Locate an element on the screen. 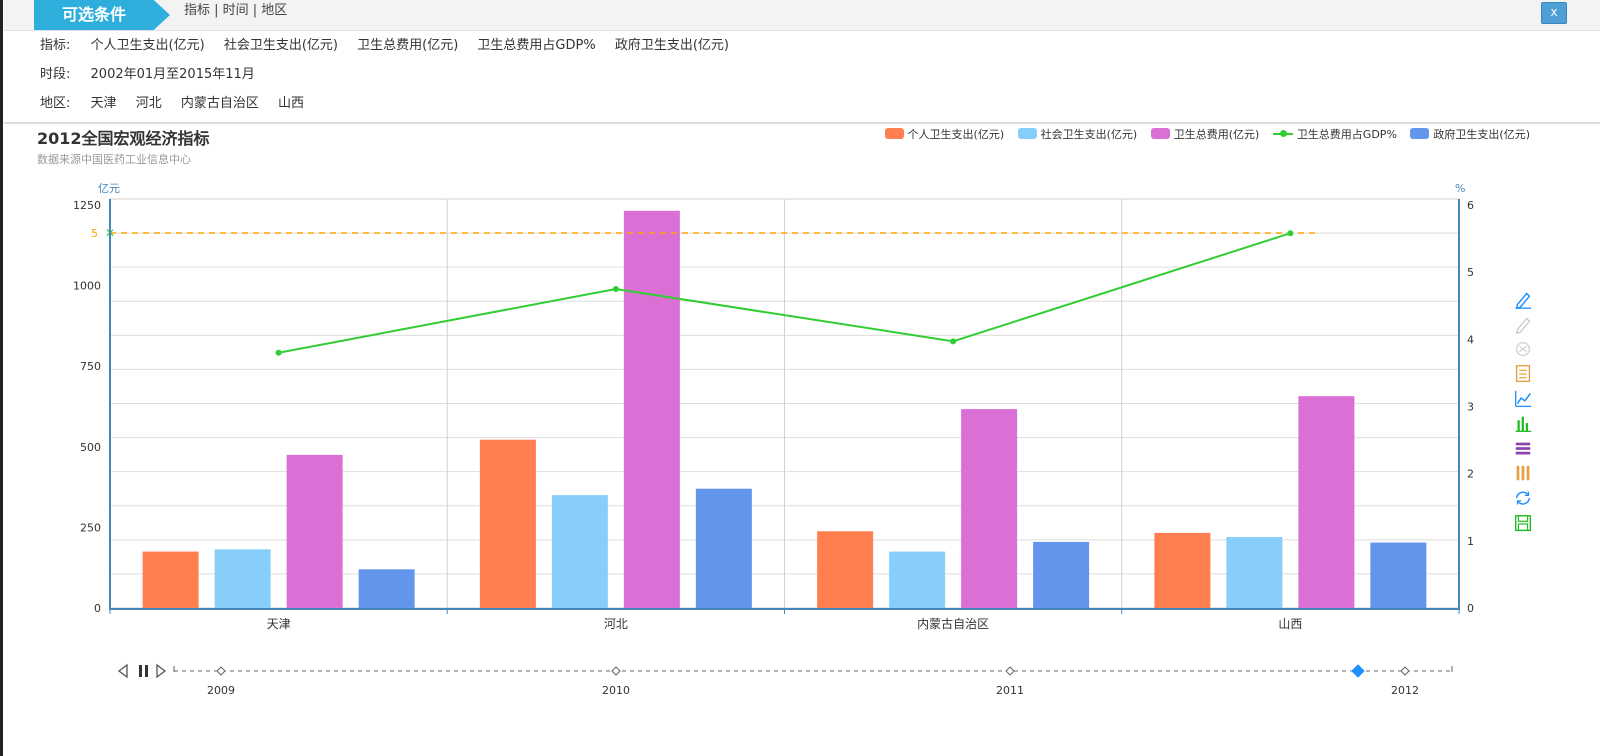  region-label: 地区: is located at coordinates (55, 103).